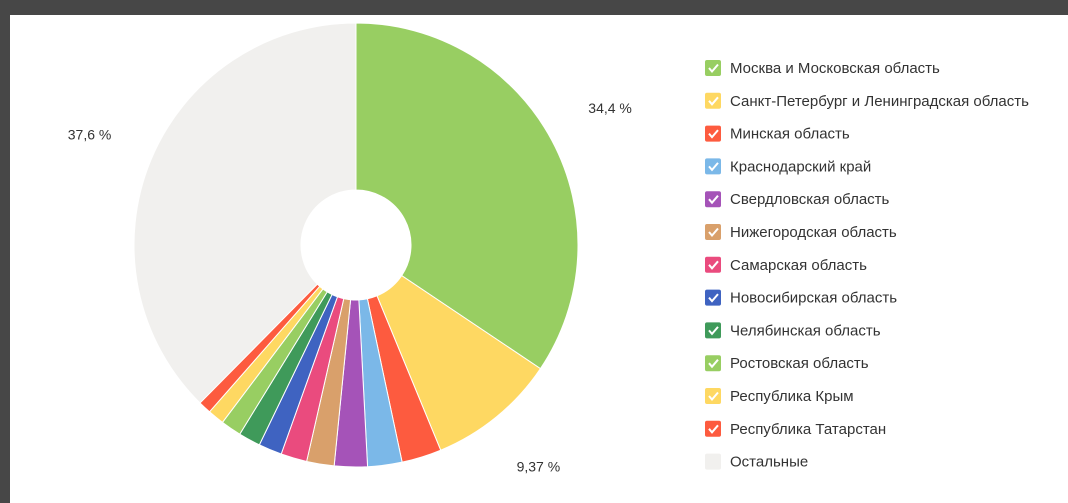 The width and height of the screenshot is (1068, 503). Describe the element at coordinates (879, 101) in the screenshot. I see `legend-label: Санкт-Петербург и Ленинградская область` at that location.